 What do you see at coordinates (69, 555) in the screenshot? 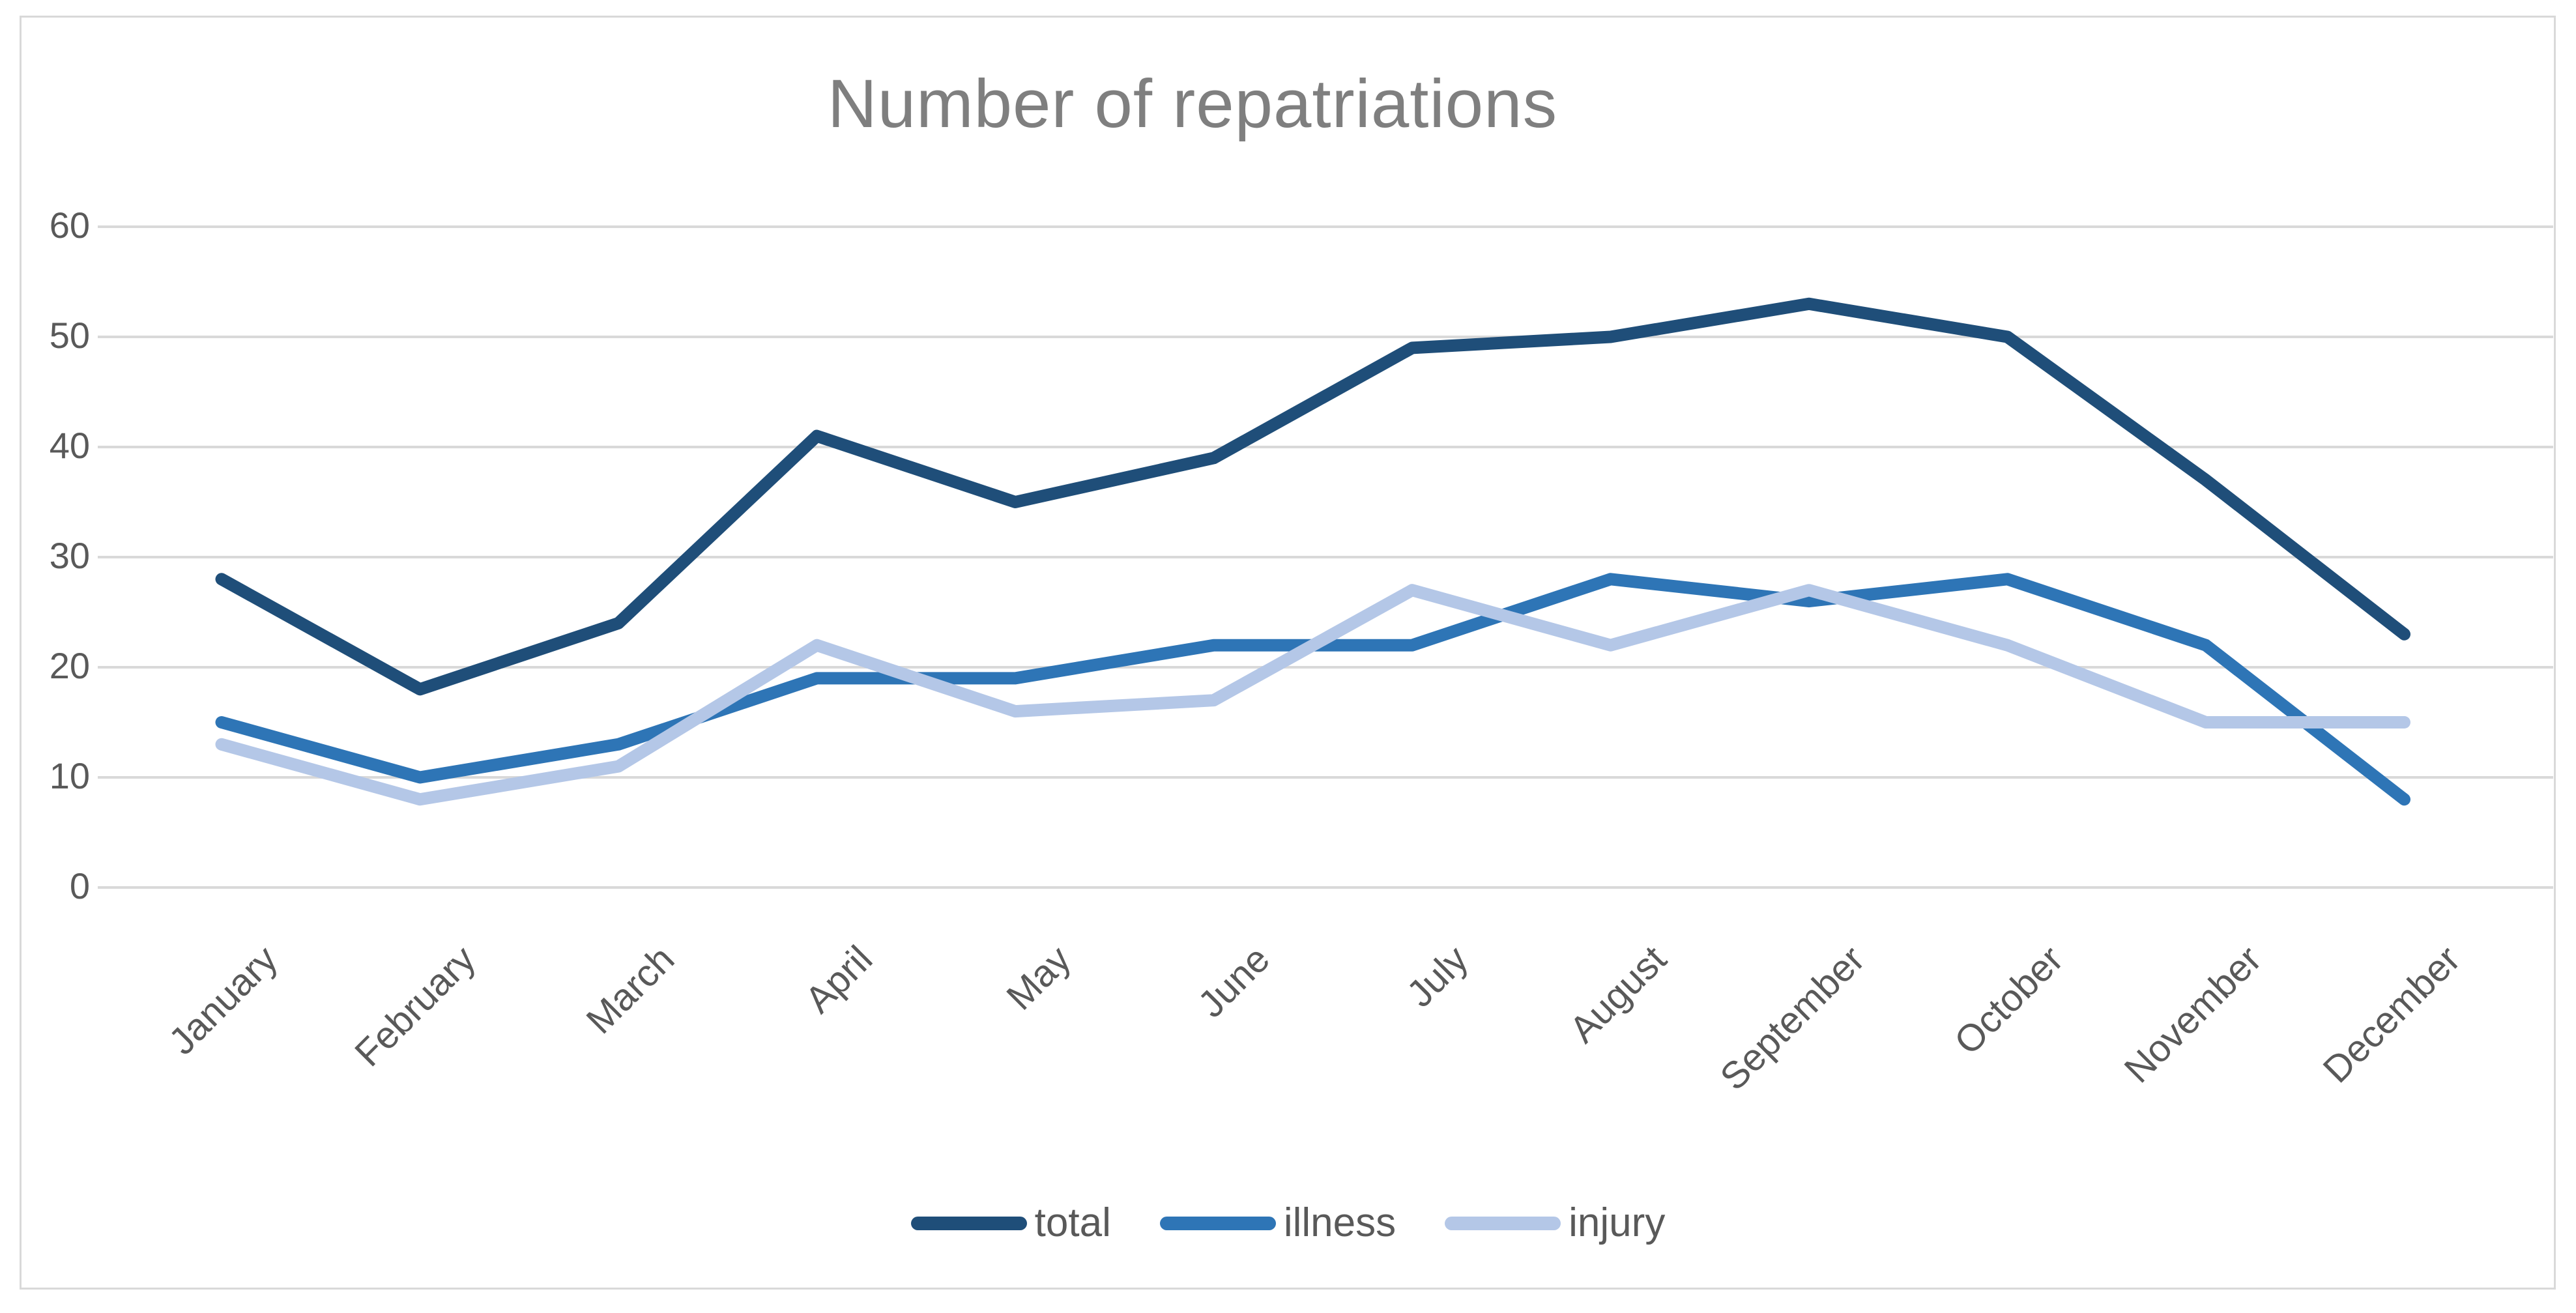
I see `y-tick-label-30: 30` at bounding box center [69, 555].